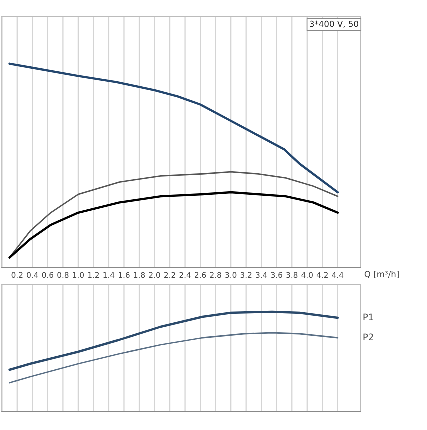 The image size is (427, 430). Describe the element at coordinates (334, 24) in the screenshot. I see `text: 3*400 V, 50` at that location.